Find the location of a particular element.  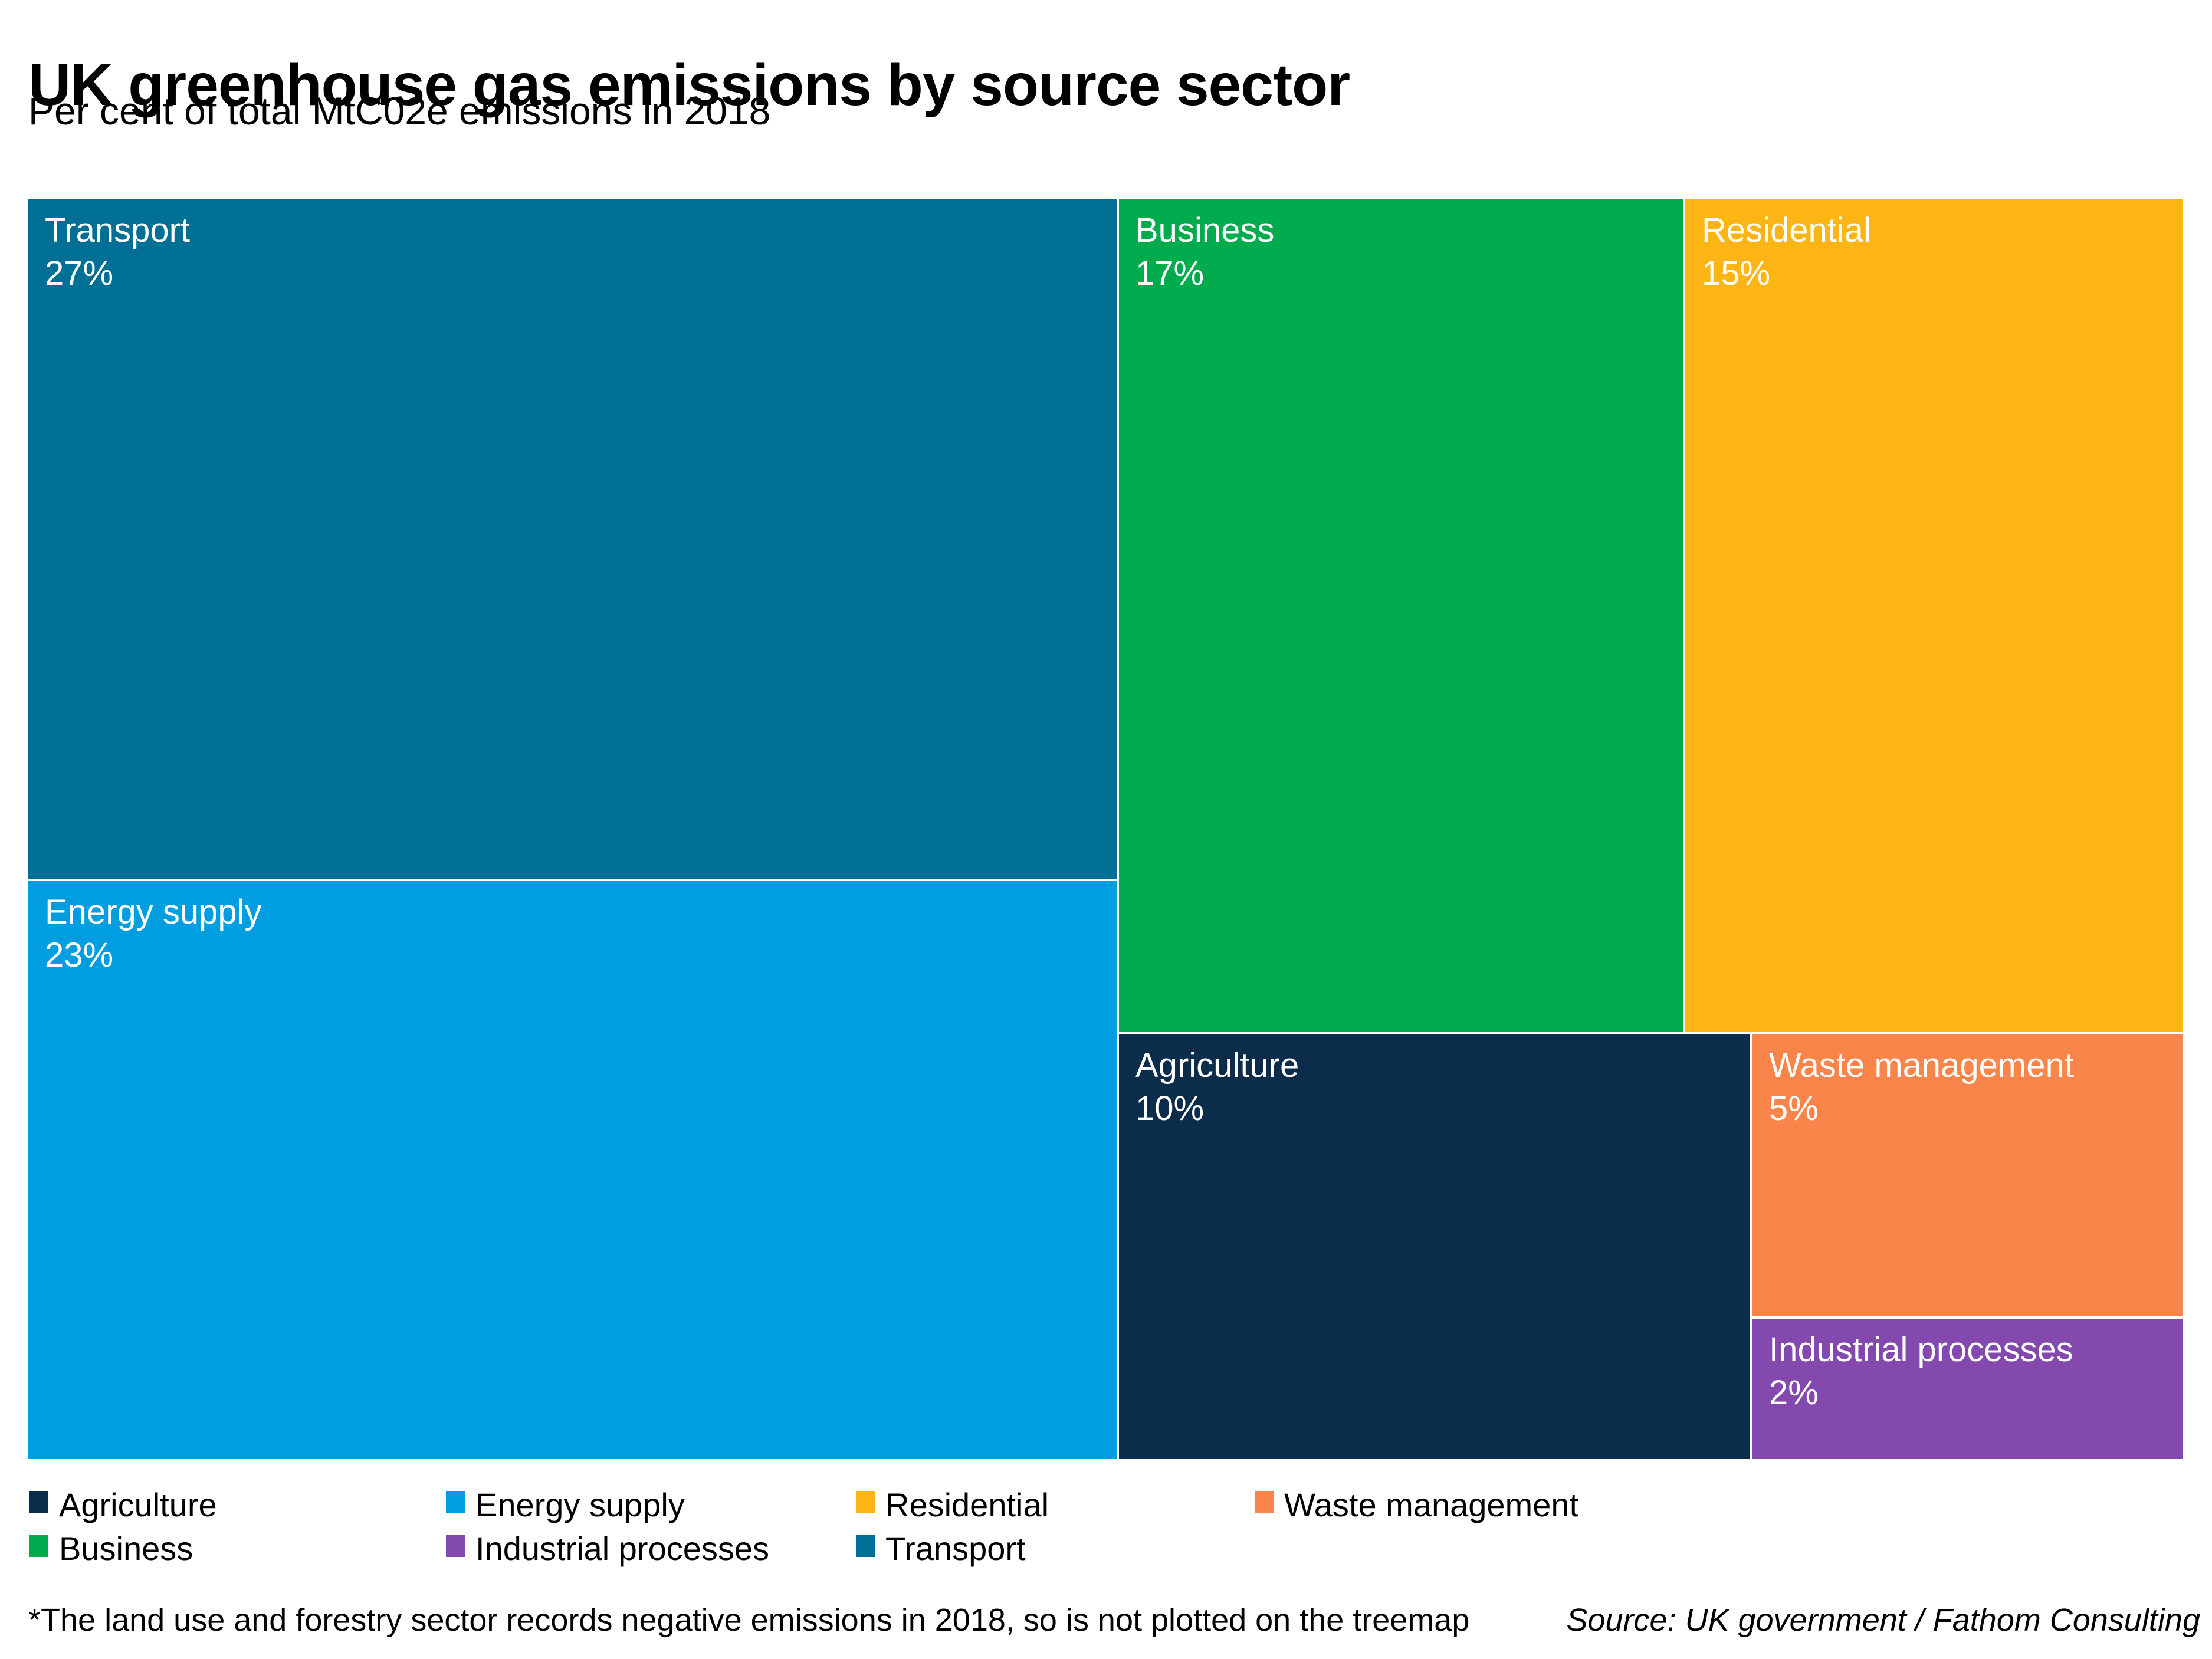

tile-value: 17% is located at coordinates (1170, 273).